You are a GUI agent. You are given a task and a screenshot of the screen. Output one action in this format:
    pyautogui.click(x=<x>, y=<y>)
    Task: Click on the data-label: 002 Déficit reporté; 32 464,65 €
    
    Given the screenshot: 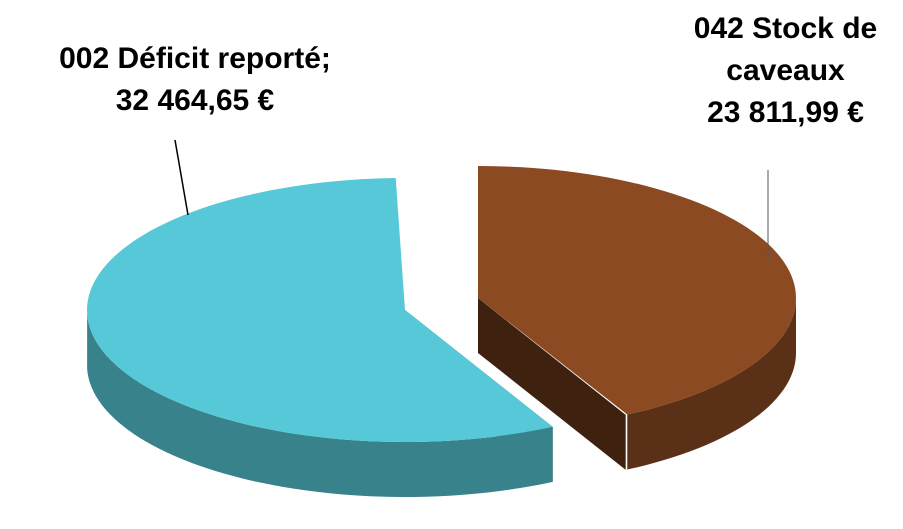 What is the action you would take?
    pyautogui.click(x=195, y=80)
    